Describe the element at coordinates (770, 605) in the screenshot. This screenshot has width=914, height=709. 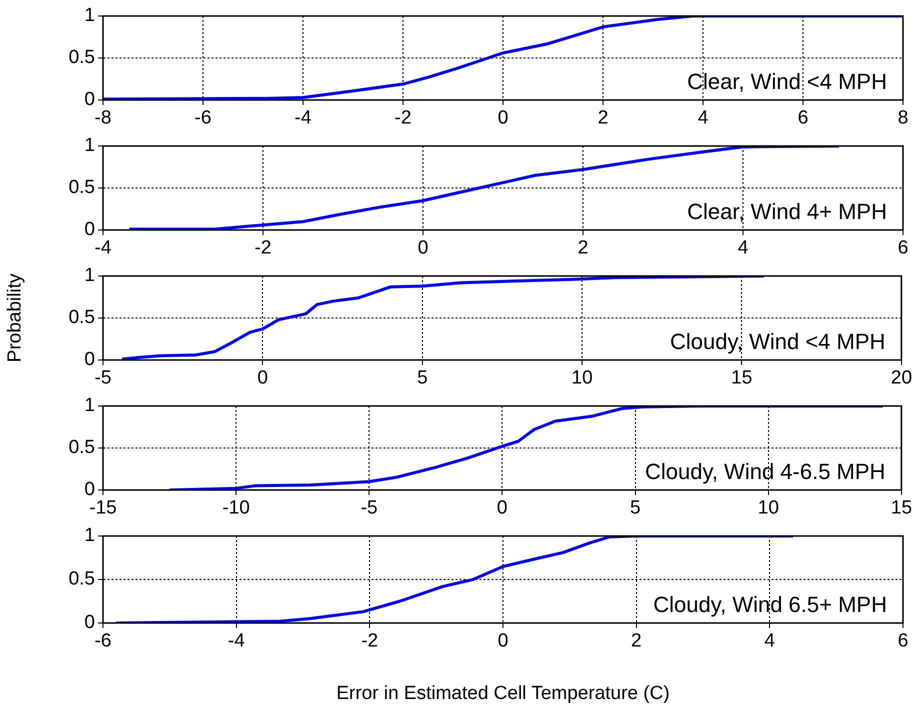
I see `annotation: Cloudy, Wind 6.5+ MPH` at that location.